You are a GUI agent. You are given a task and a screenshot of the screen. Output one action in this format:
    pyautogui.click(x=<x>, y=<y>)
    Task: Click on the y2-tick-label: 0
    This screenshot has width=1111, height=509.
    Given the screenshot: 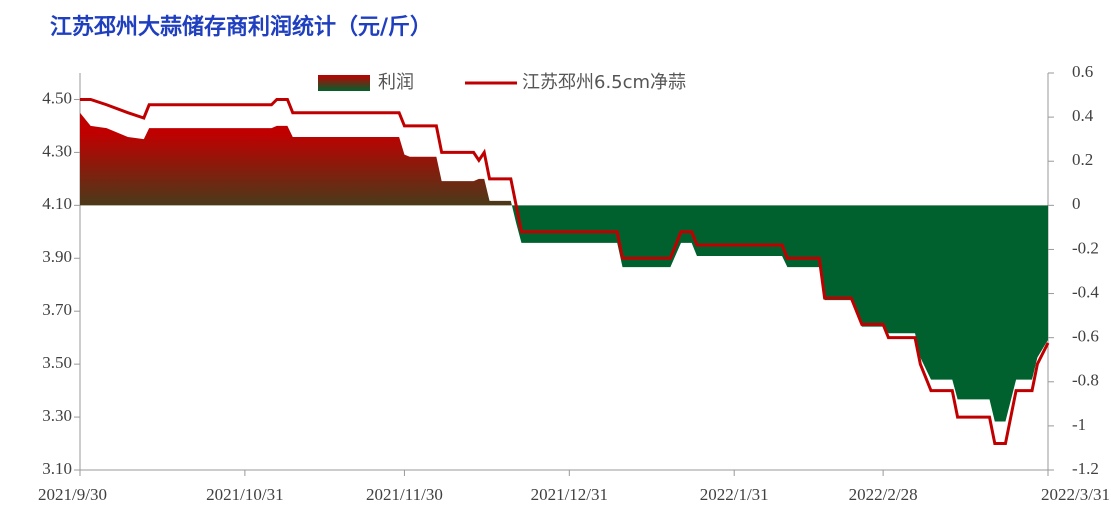 What is the action you would take?
    pyautogui.click(x=1076, y=203)
    